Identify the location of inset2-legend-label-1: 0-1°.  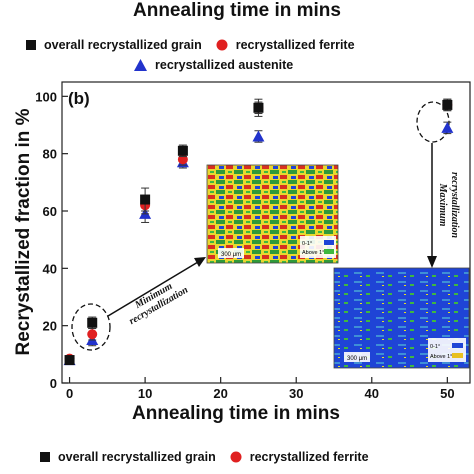
(435, 347).